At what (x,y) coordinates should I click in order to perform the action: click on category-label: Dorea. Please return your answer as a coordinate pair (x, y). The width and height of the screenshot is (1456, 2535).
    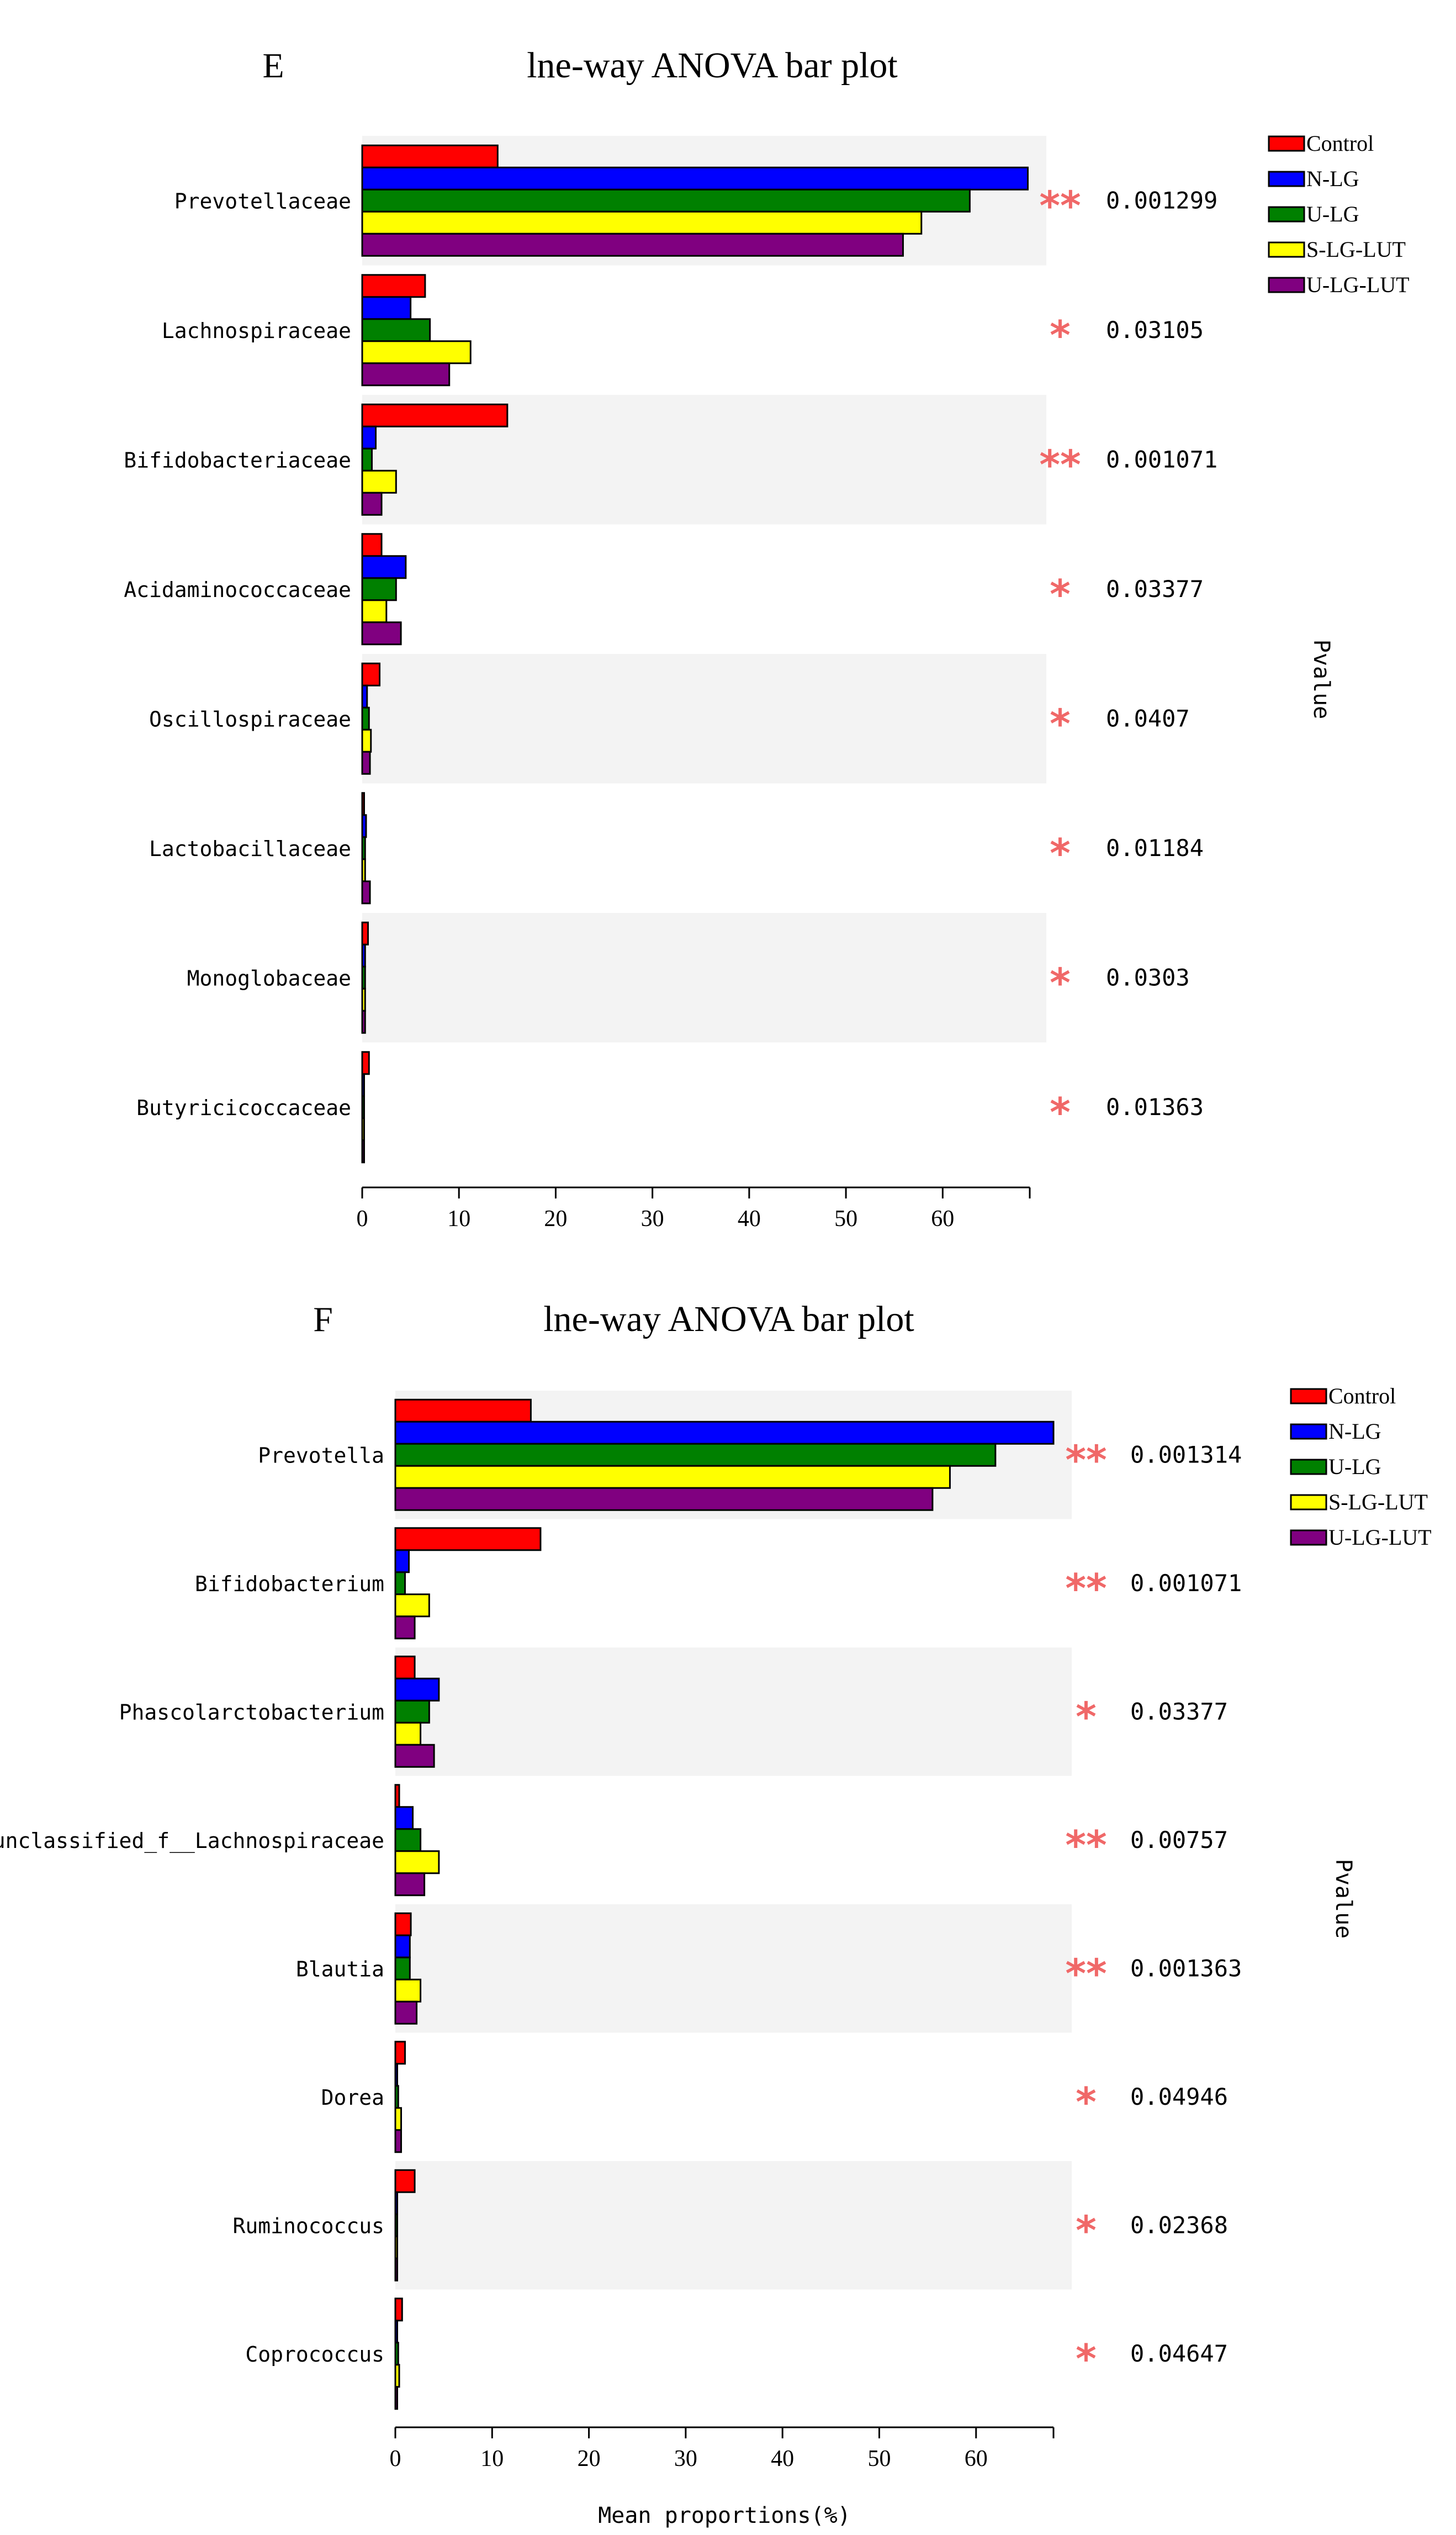
    Looking at the image, I should click on (352, 2097).